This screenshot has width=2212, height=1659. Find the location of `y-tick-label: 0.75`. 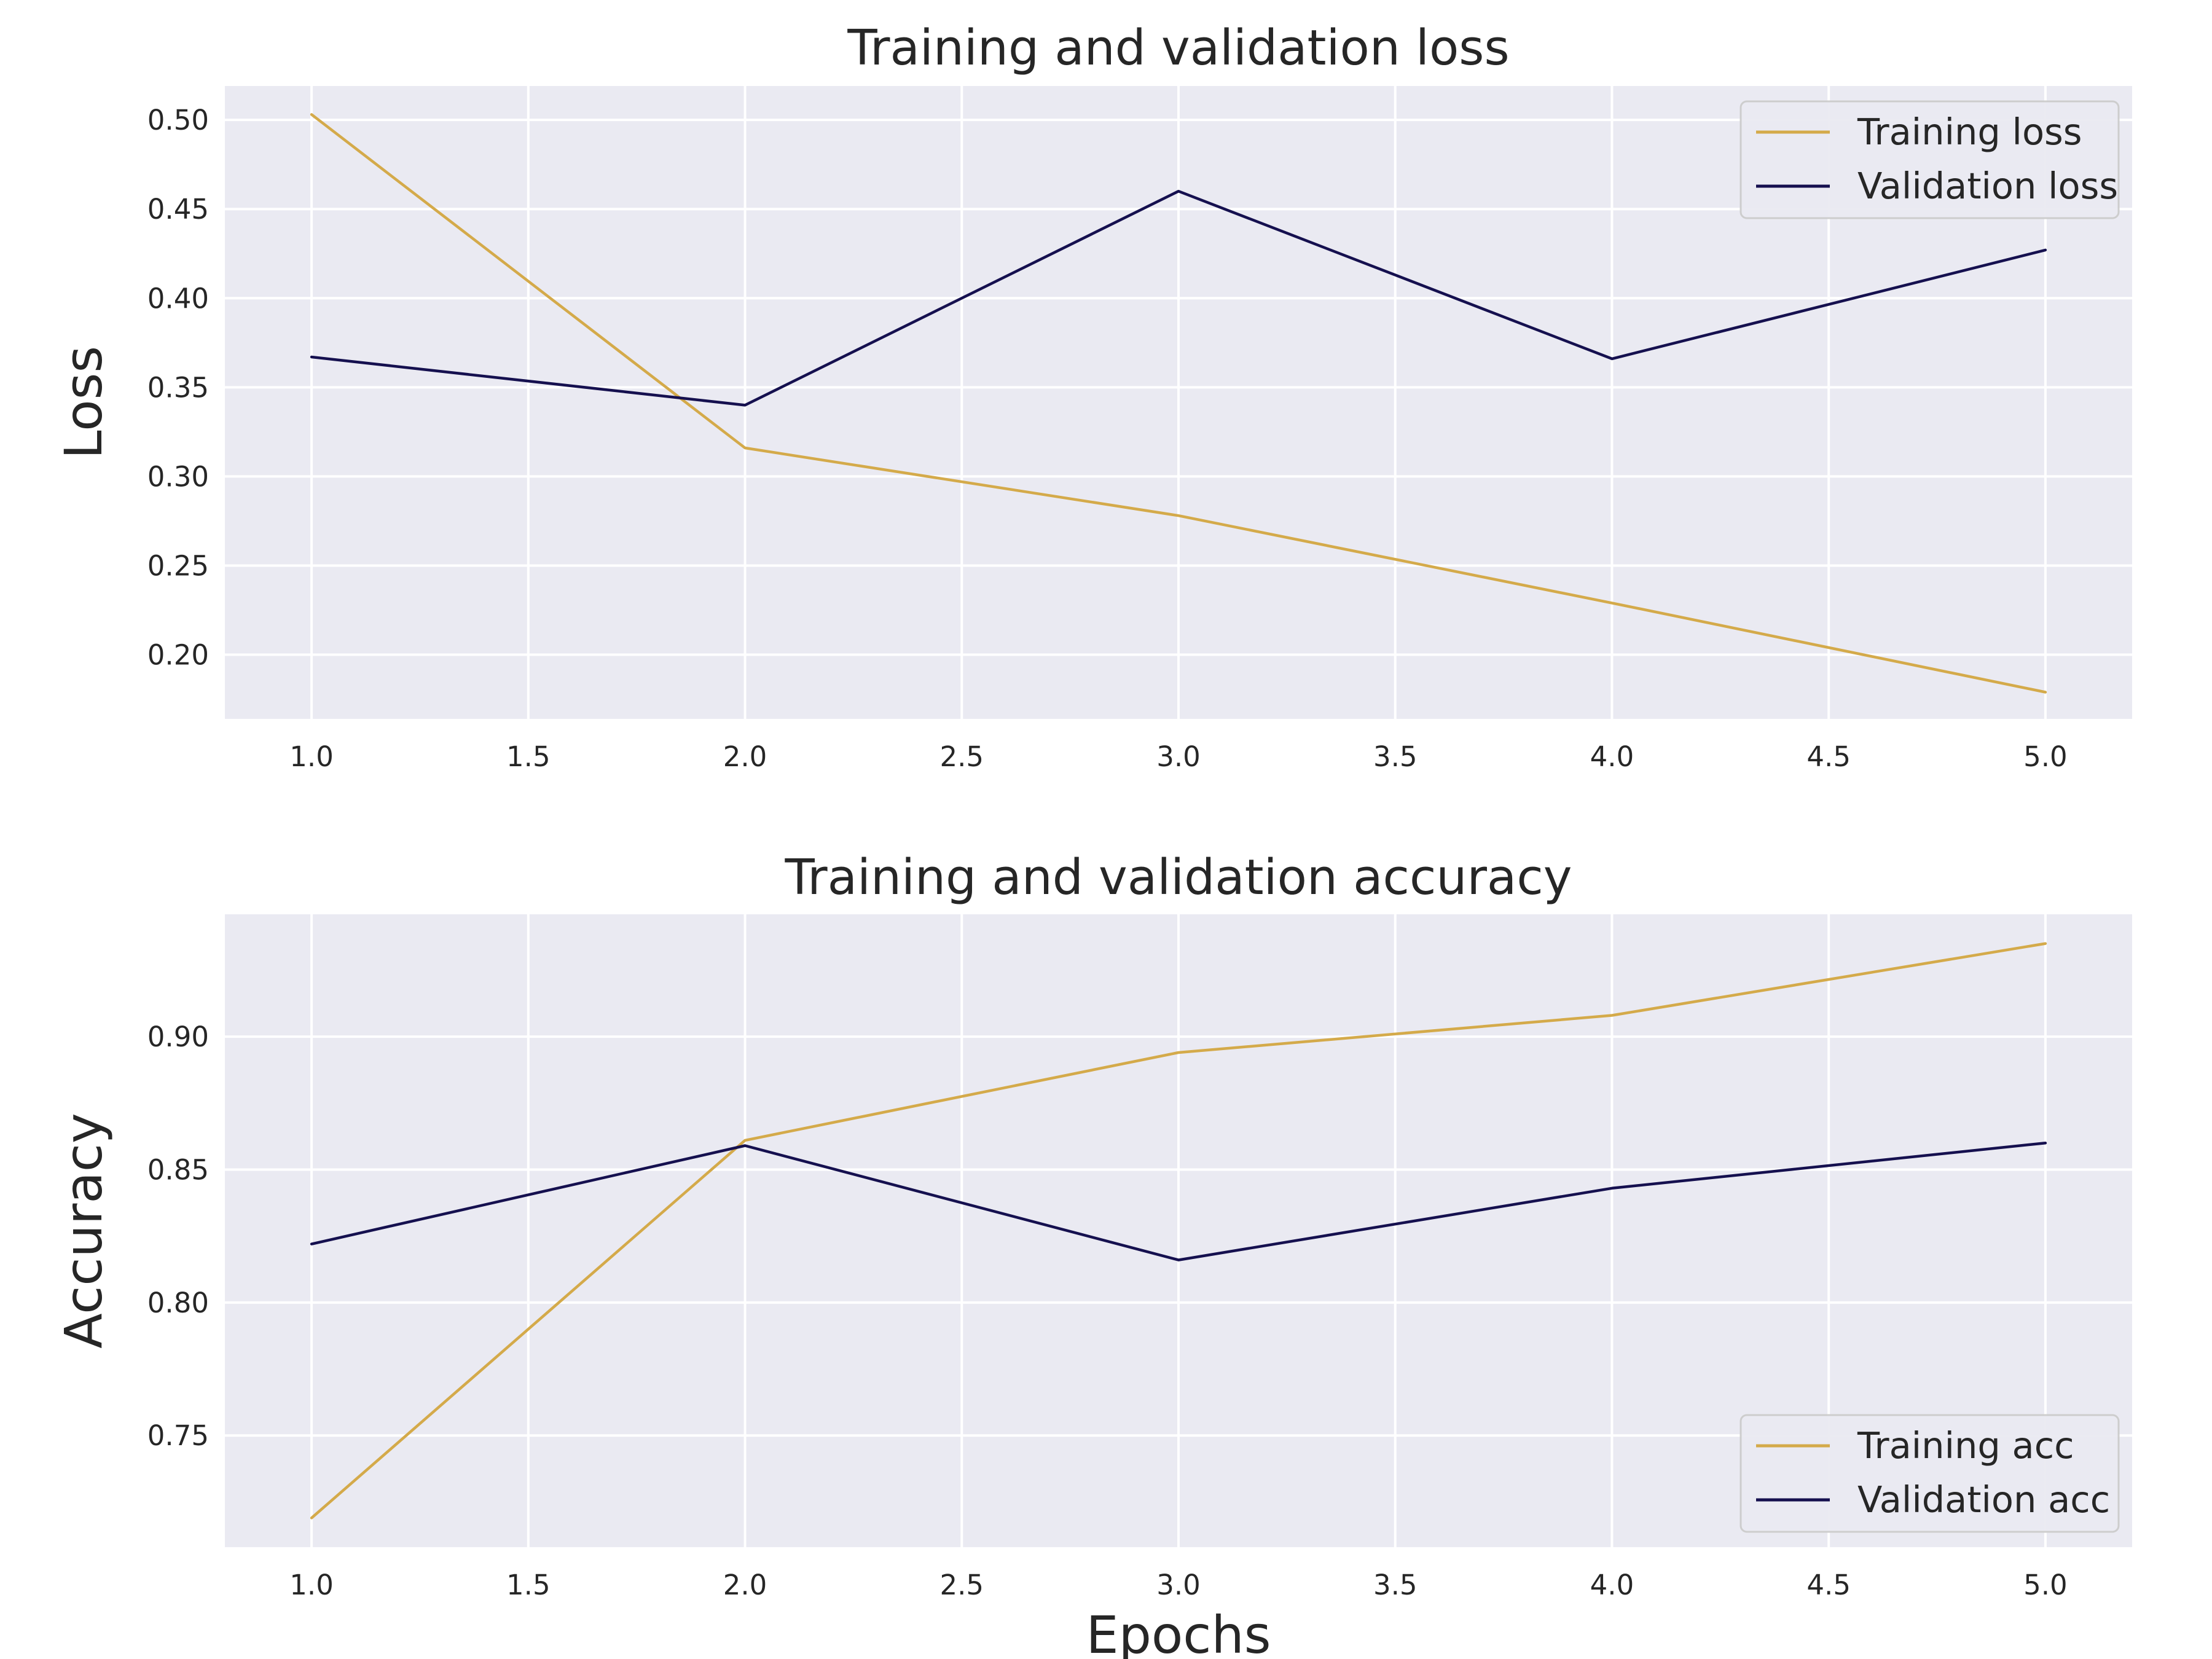

y-tick-label: 0.75 is located at coordinates (178, 1435).